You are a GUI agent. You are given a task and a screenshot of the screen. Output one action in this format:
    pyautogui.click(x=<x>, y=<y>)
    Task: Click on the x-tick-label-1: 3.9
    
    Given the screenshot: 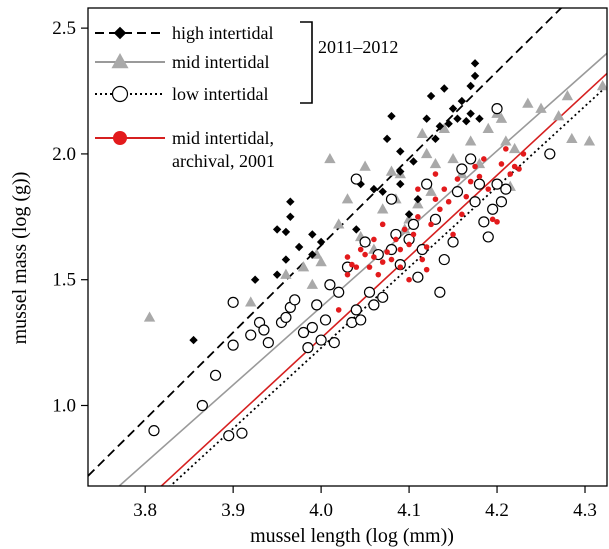 What is the action you would take?
    pyautogui.click(x=233, y=510)
    